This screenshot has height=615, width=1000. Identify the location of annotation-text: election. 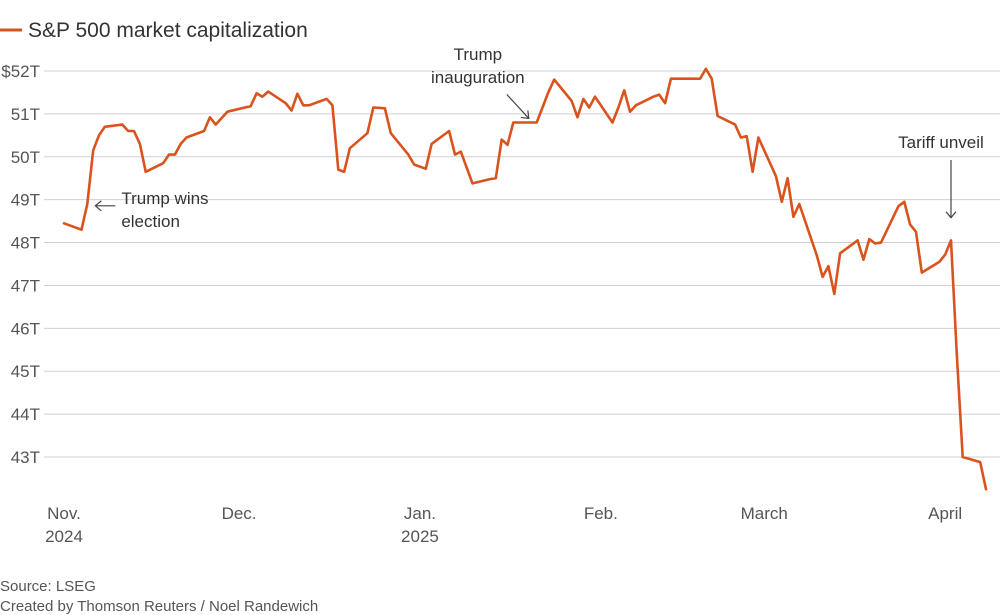
(150, 221).